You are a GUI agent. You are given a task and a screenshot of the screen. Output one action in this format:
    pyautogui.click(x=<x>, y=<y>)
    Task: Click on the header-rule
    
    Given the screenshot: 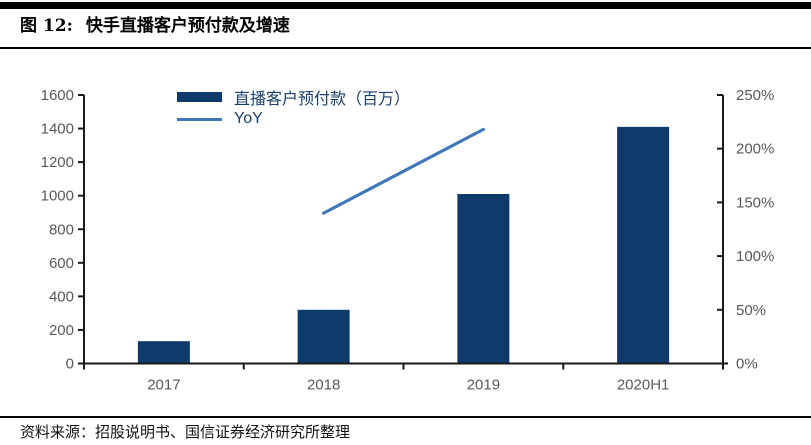 What is the action you would take?
    pyautogui.click(x=405, y=48)
    